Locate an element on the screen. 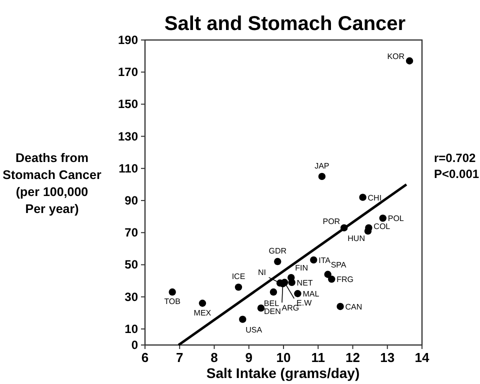  y-tick-label: 50 is located at coordinates (131, 265).